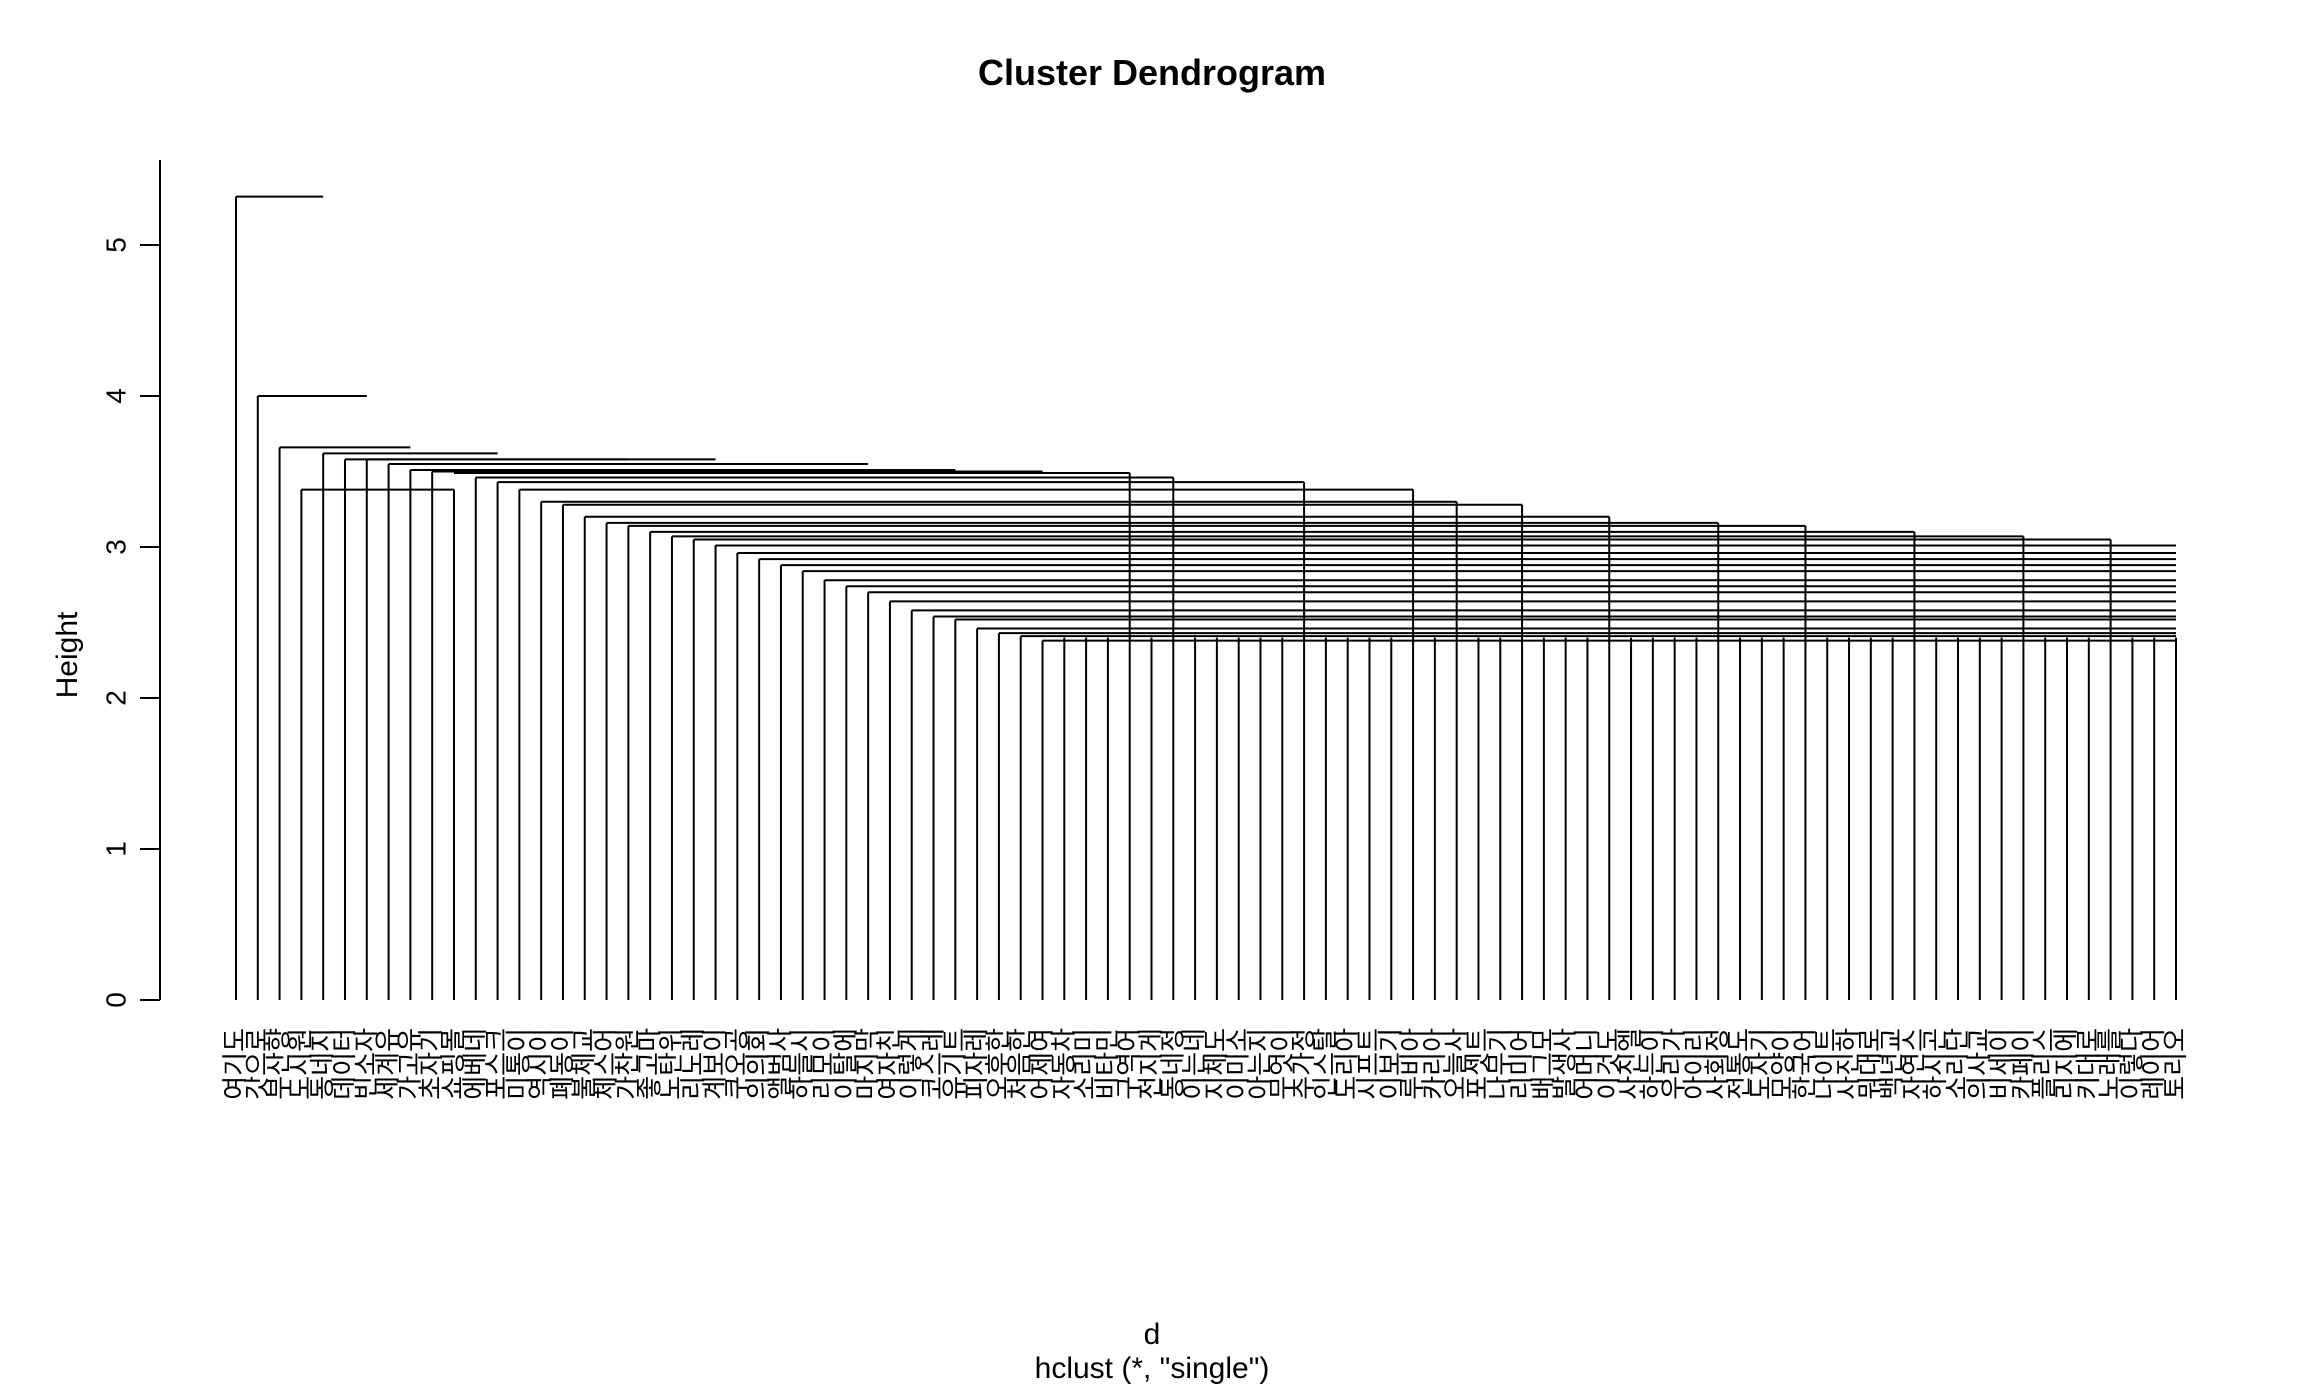 The width and height of the screenshot is (2304, 1385). I want to click on leaf-label: 이것도, so click(1609, 1064).